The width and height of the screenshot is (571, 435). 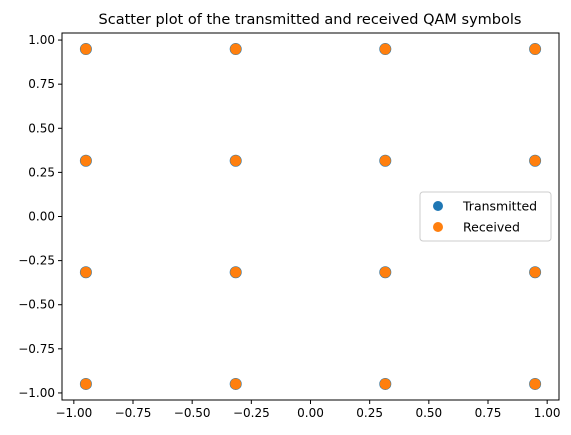 What do you see at coordinates (251, 413) in the screenshot?
I see `x-tick-label: −0.25` at bounding box center [251, 413].